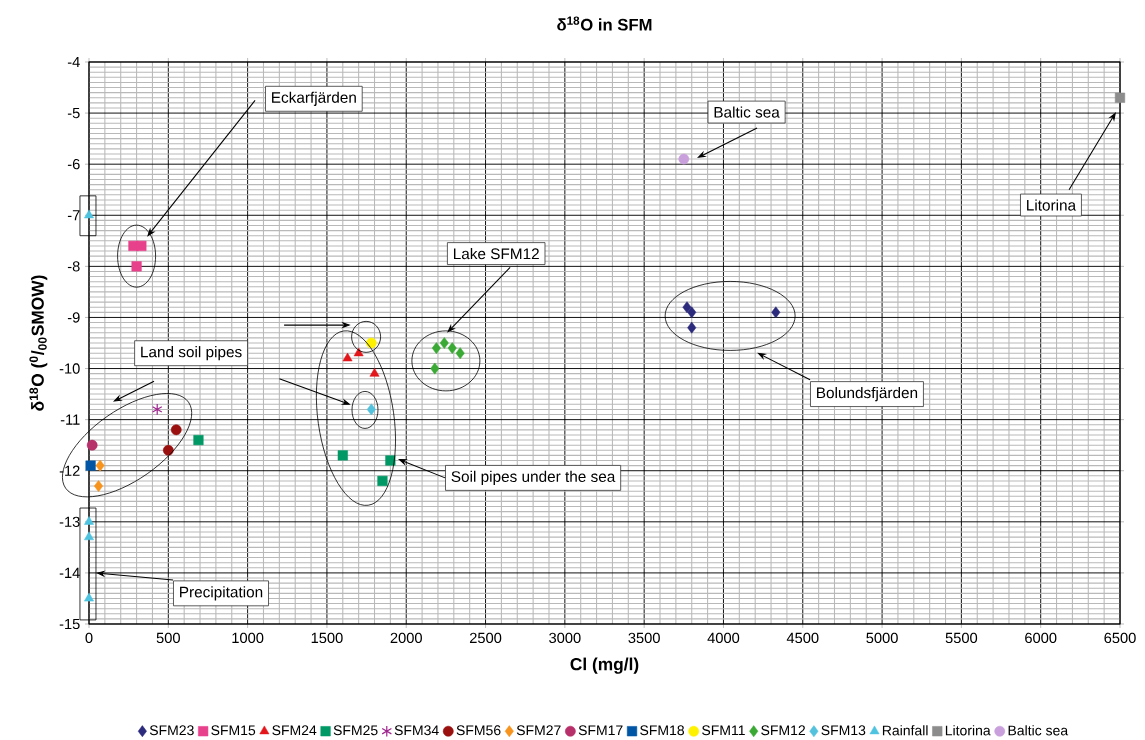  What do you see at coordinates (1038, 730) in the screenshot?
I see `legend-label: Baltic sea` at bounding box center [1038, 730].